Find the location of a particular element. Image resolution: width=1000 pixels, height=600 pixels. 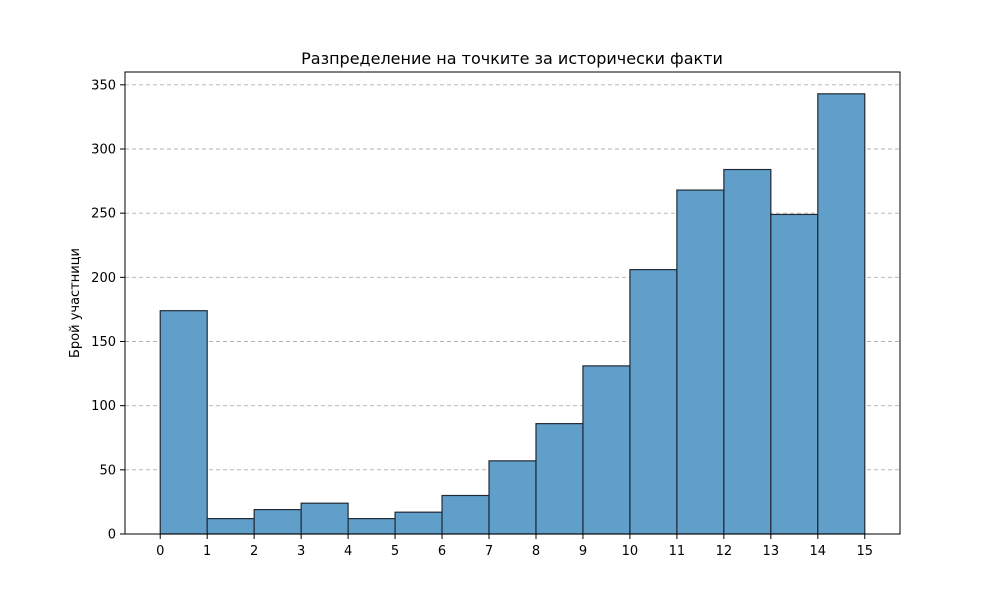

x-tick-label-6: 6 is located at coordinates (442, 551).